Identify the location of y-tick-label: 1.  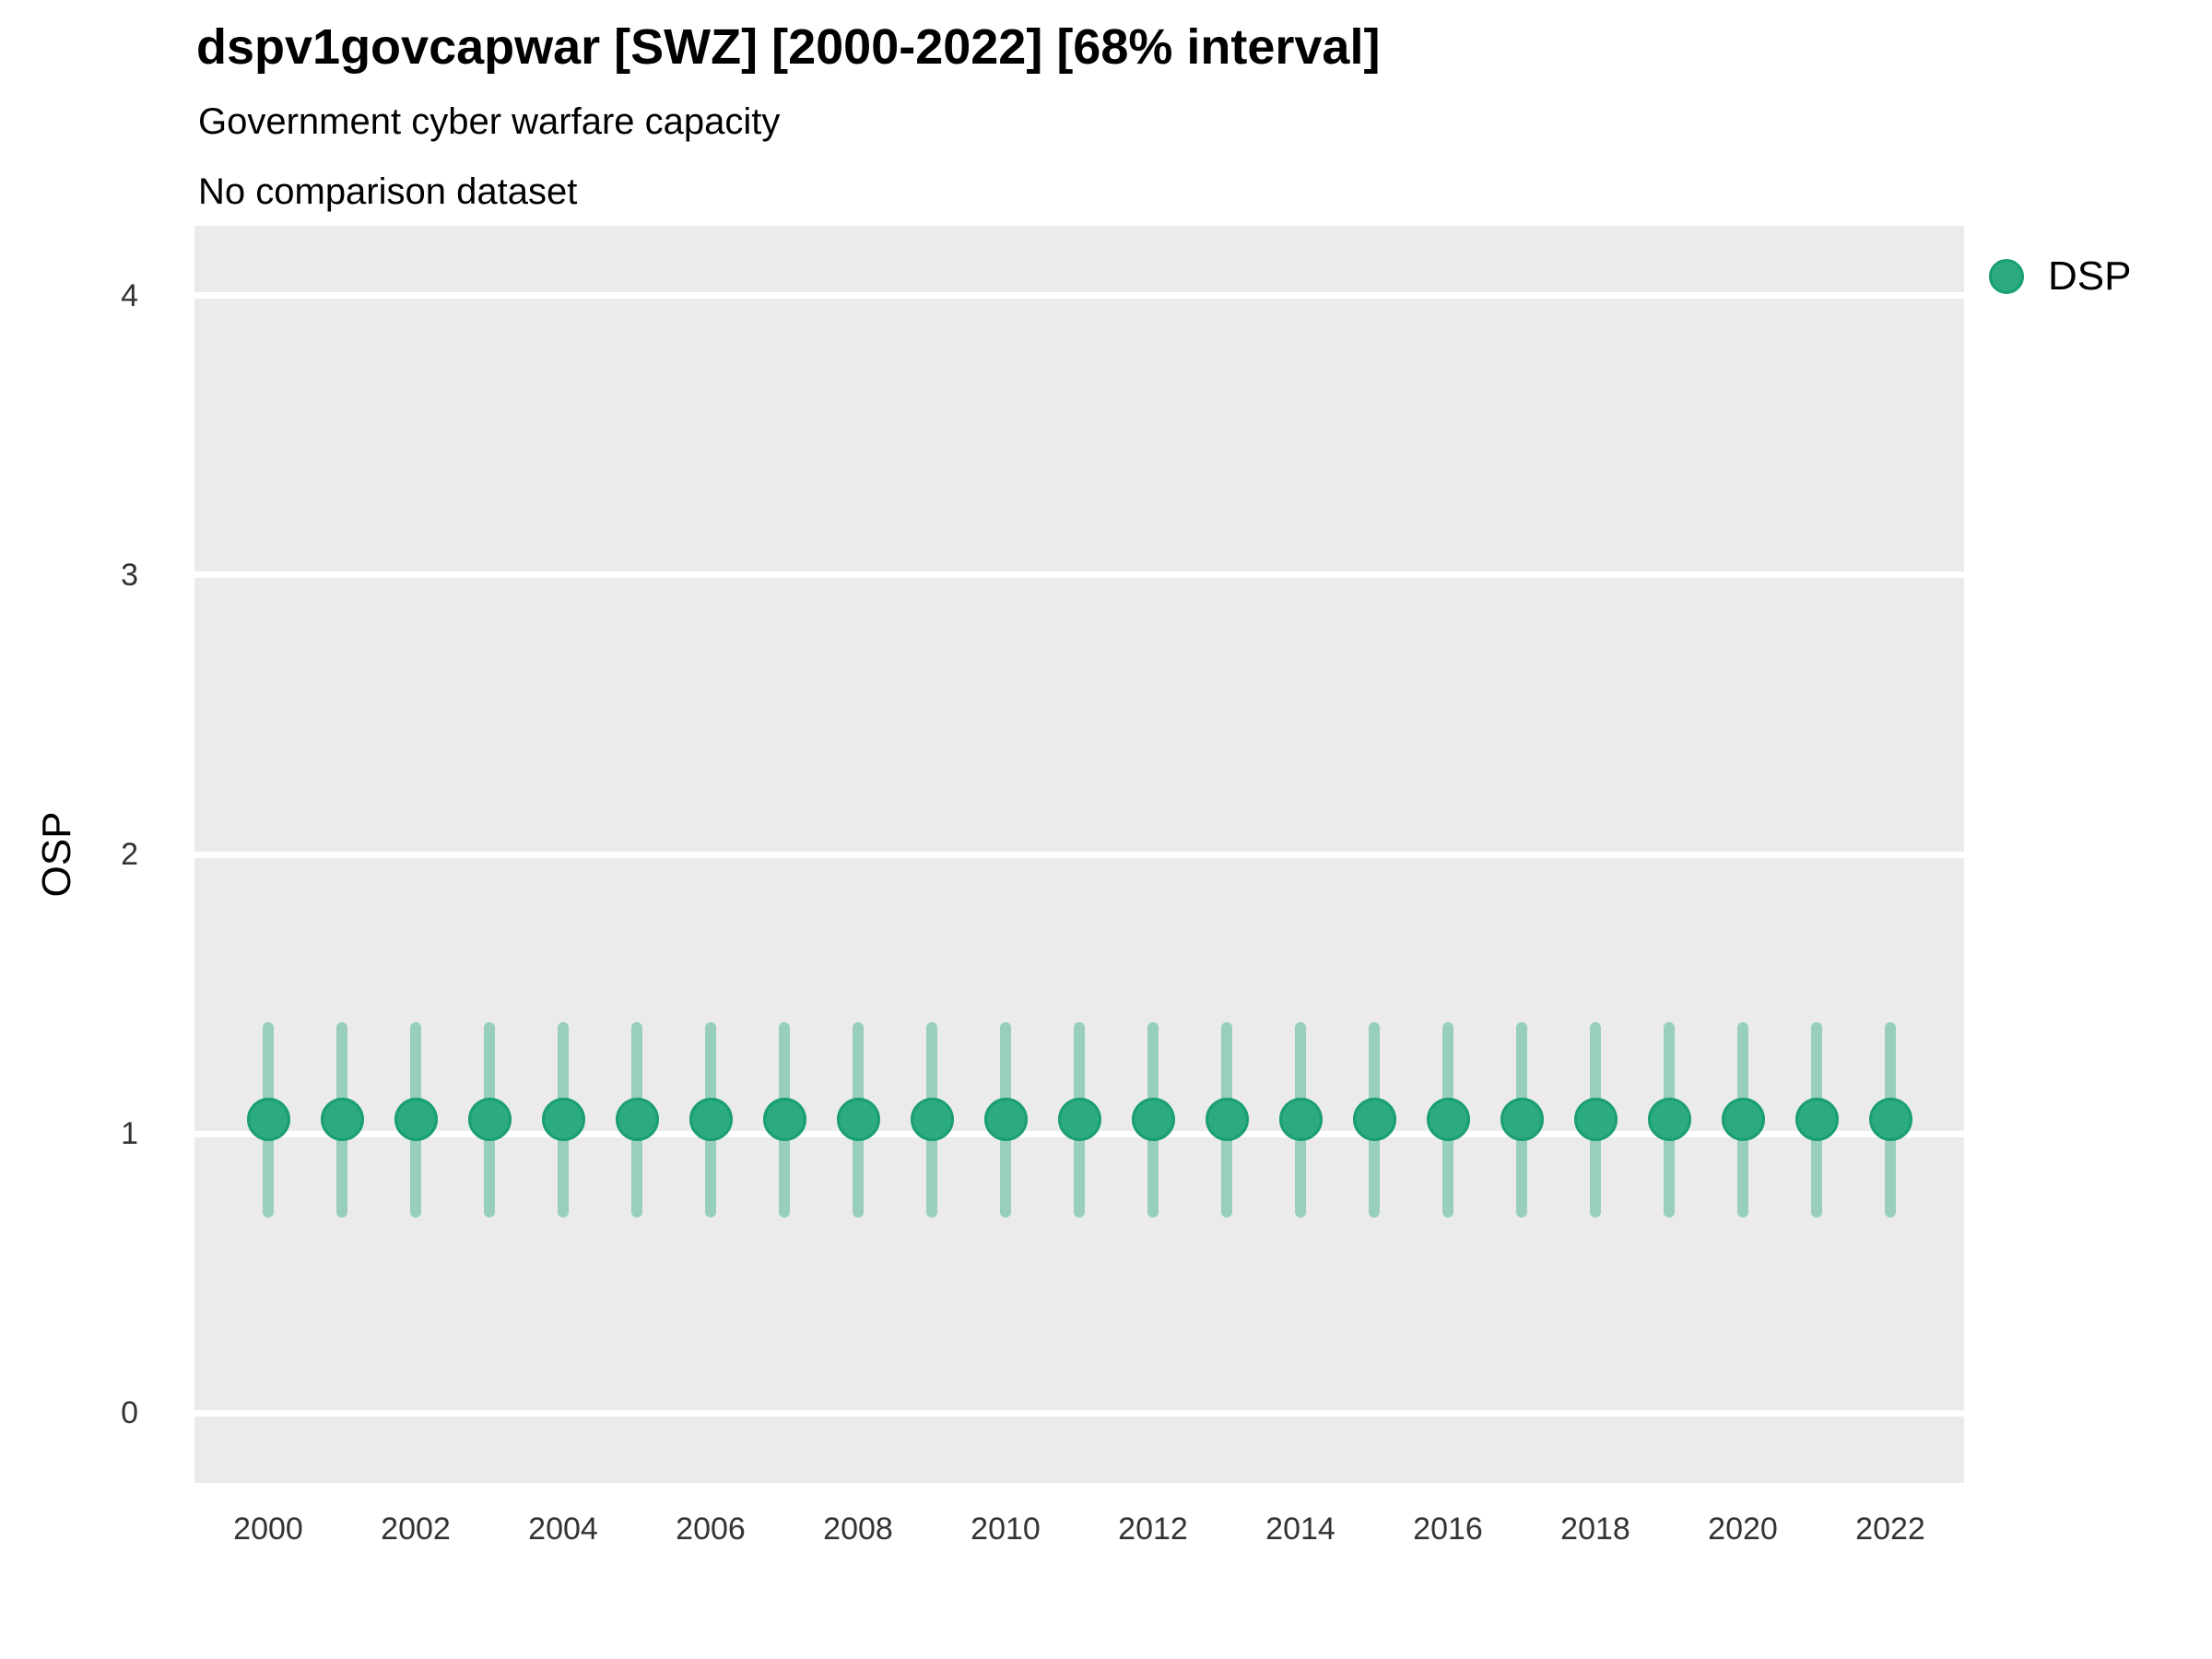
(129, 1134).